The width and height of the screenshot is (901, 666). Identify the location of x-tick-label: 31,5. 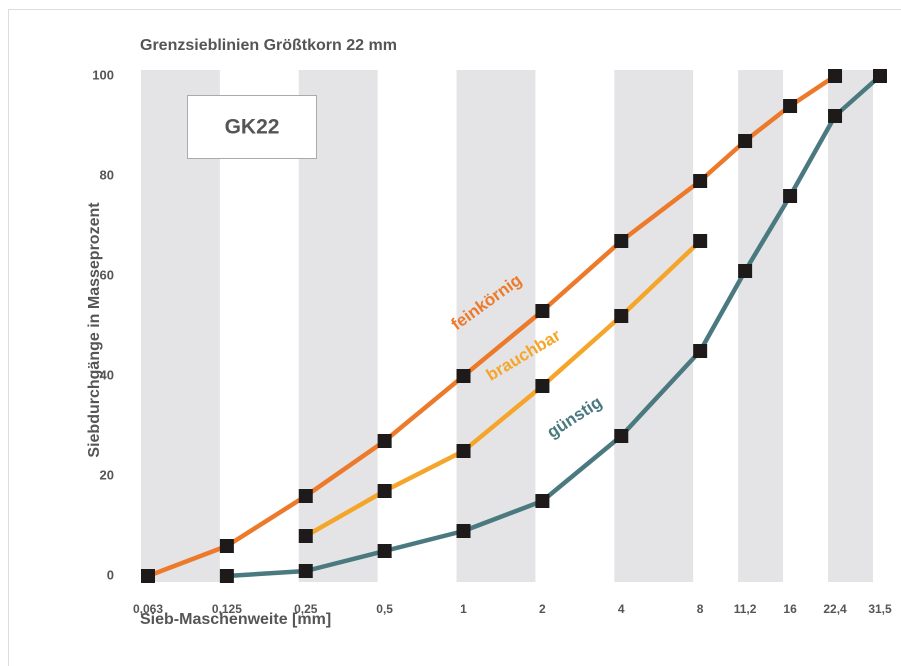
(880, 609).